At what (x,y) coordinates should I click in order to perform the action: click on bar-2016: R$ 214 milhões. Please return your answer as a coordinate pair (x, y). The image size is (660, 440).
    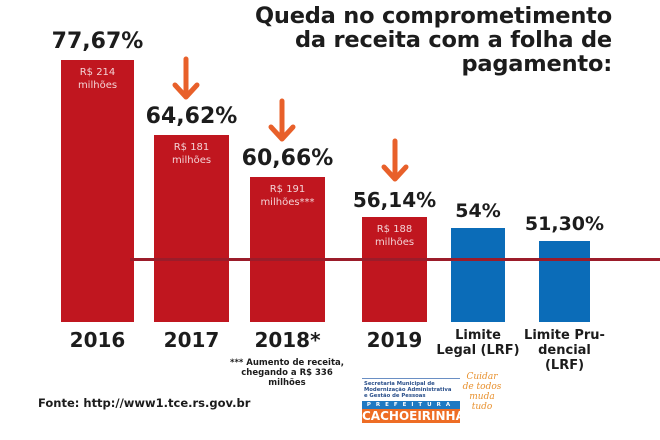
    Looking at the image, I should click on (97, 191).